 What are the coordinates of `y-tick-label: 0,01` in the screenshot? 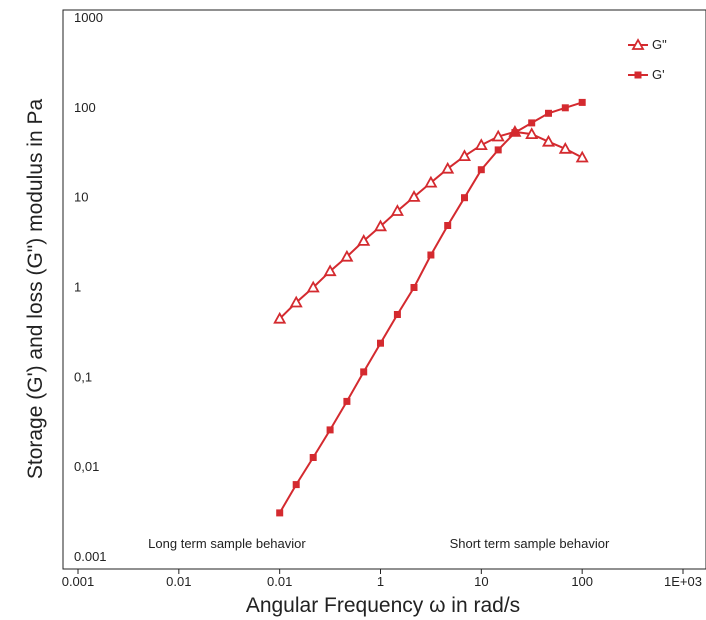 It's located at (86, 466).